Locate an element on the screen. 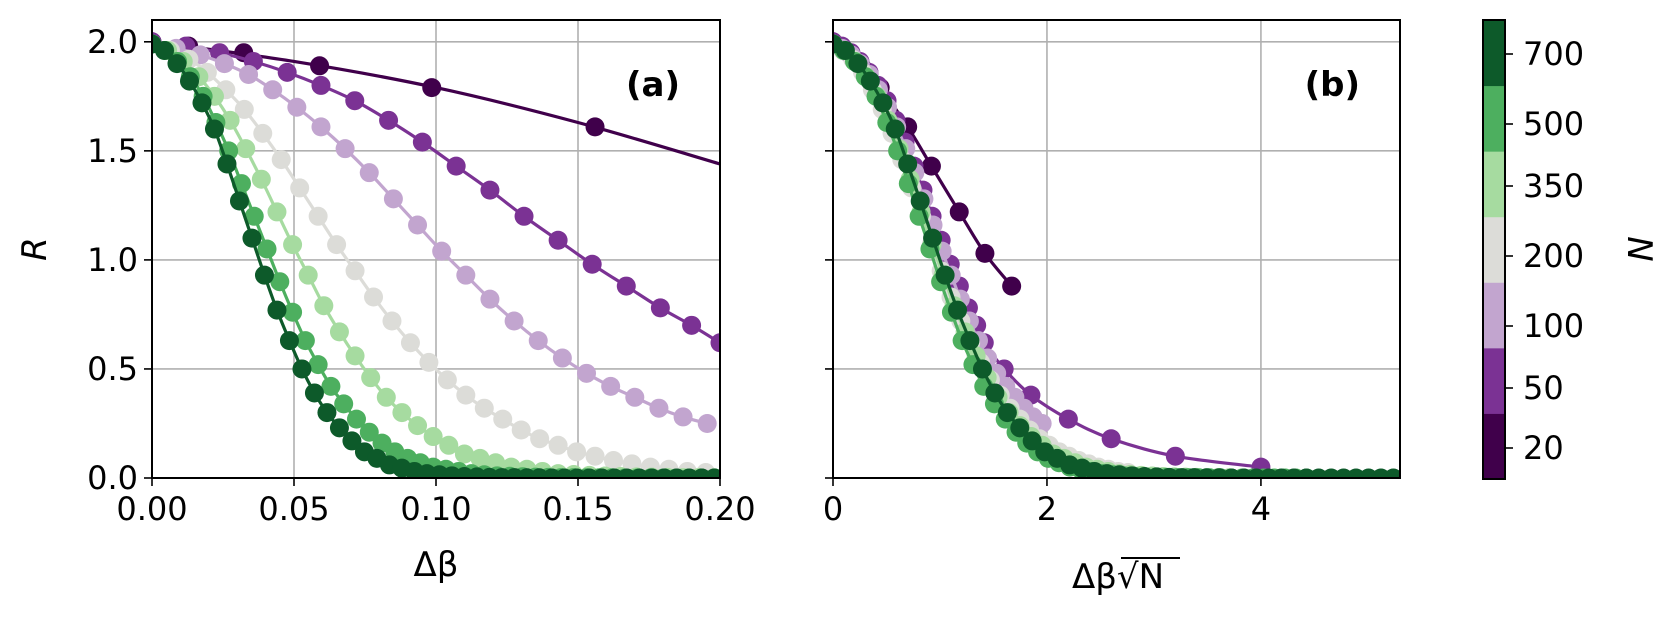 This screenshot has width=1660, height=617. y-axis-label: R is located at coordinates (35, 249).